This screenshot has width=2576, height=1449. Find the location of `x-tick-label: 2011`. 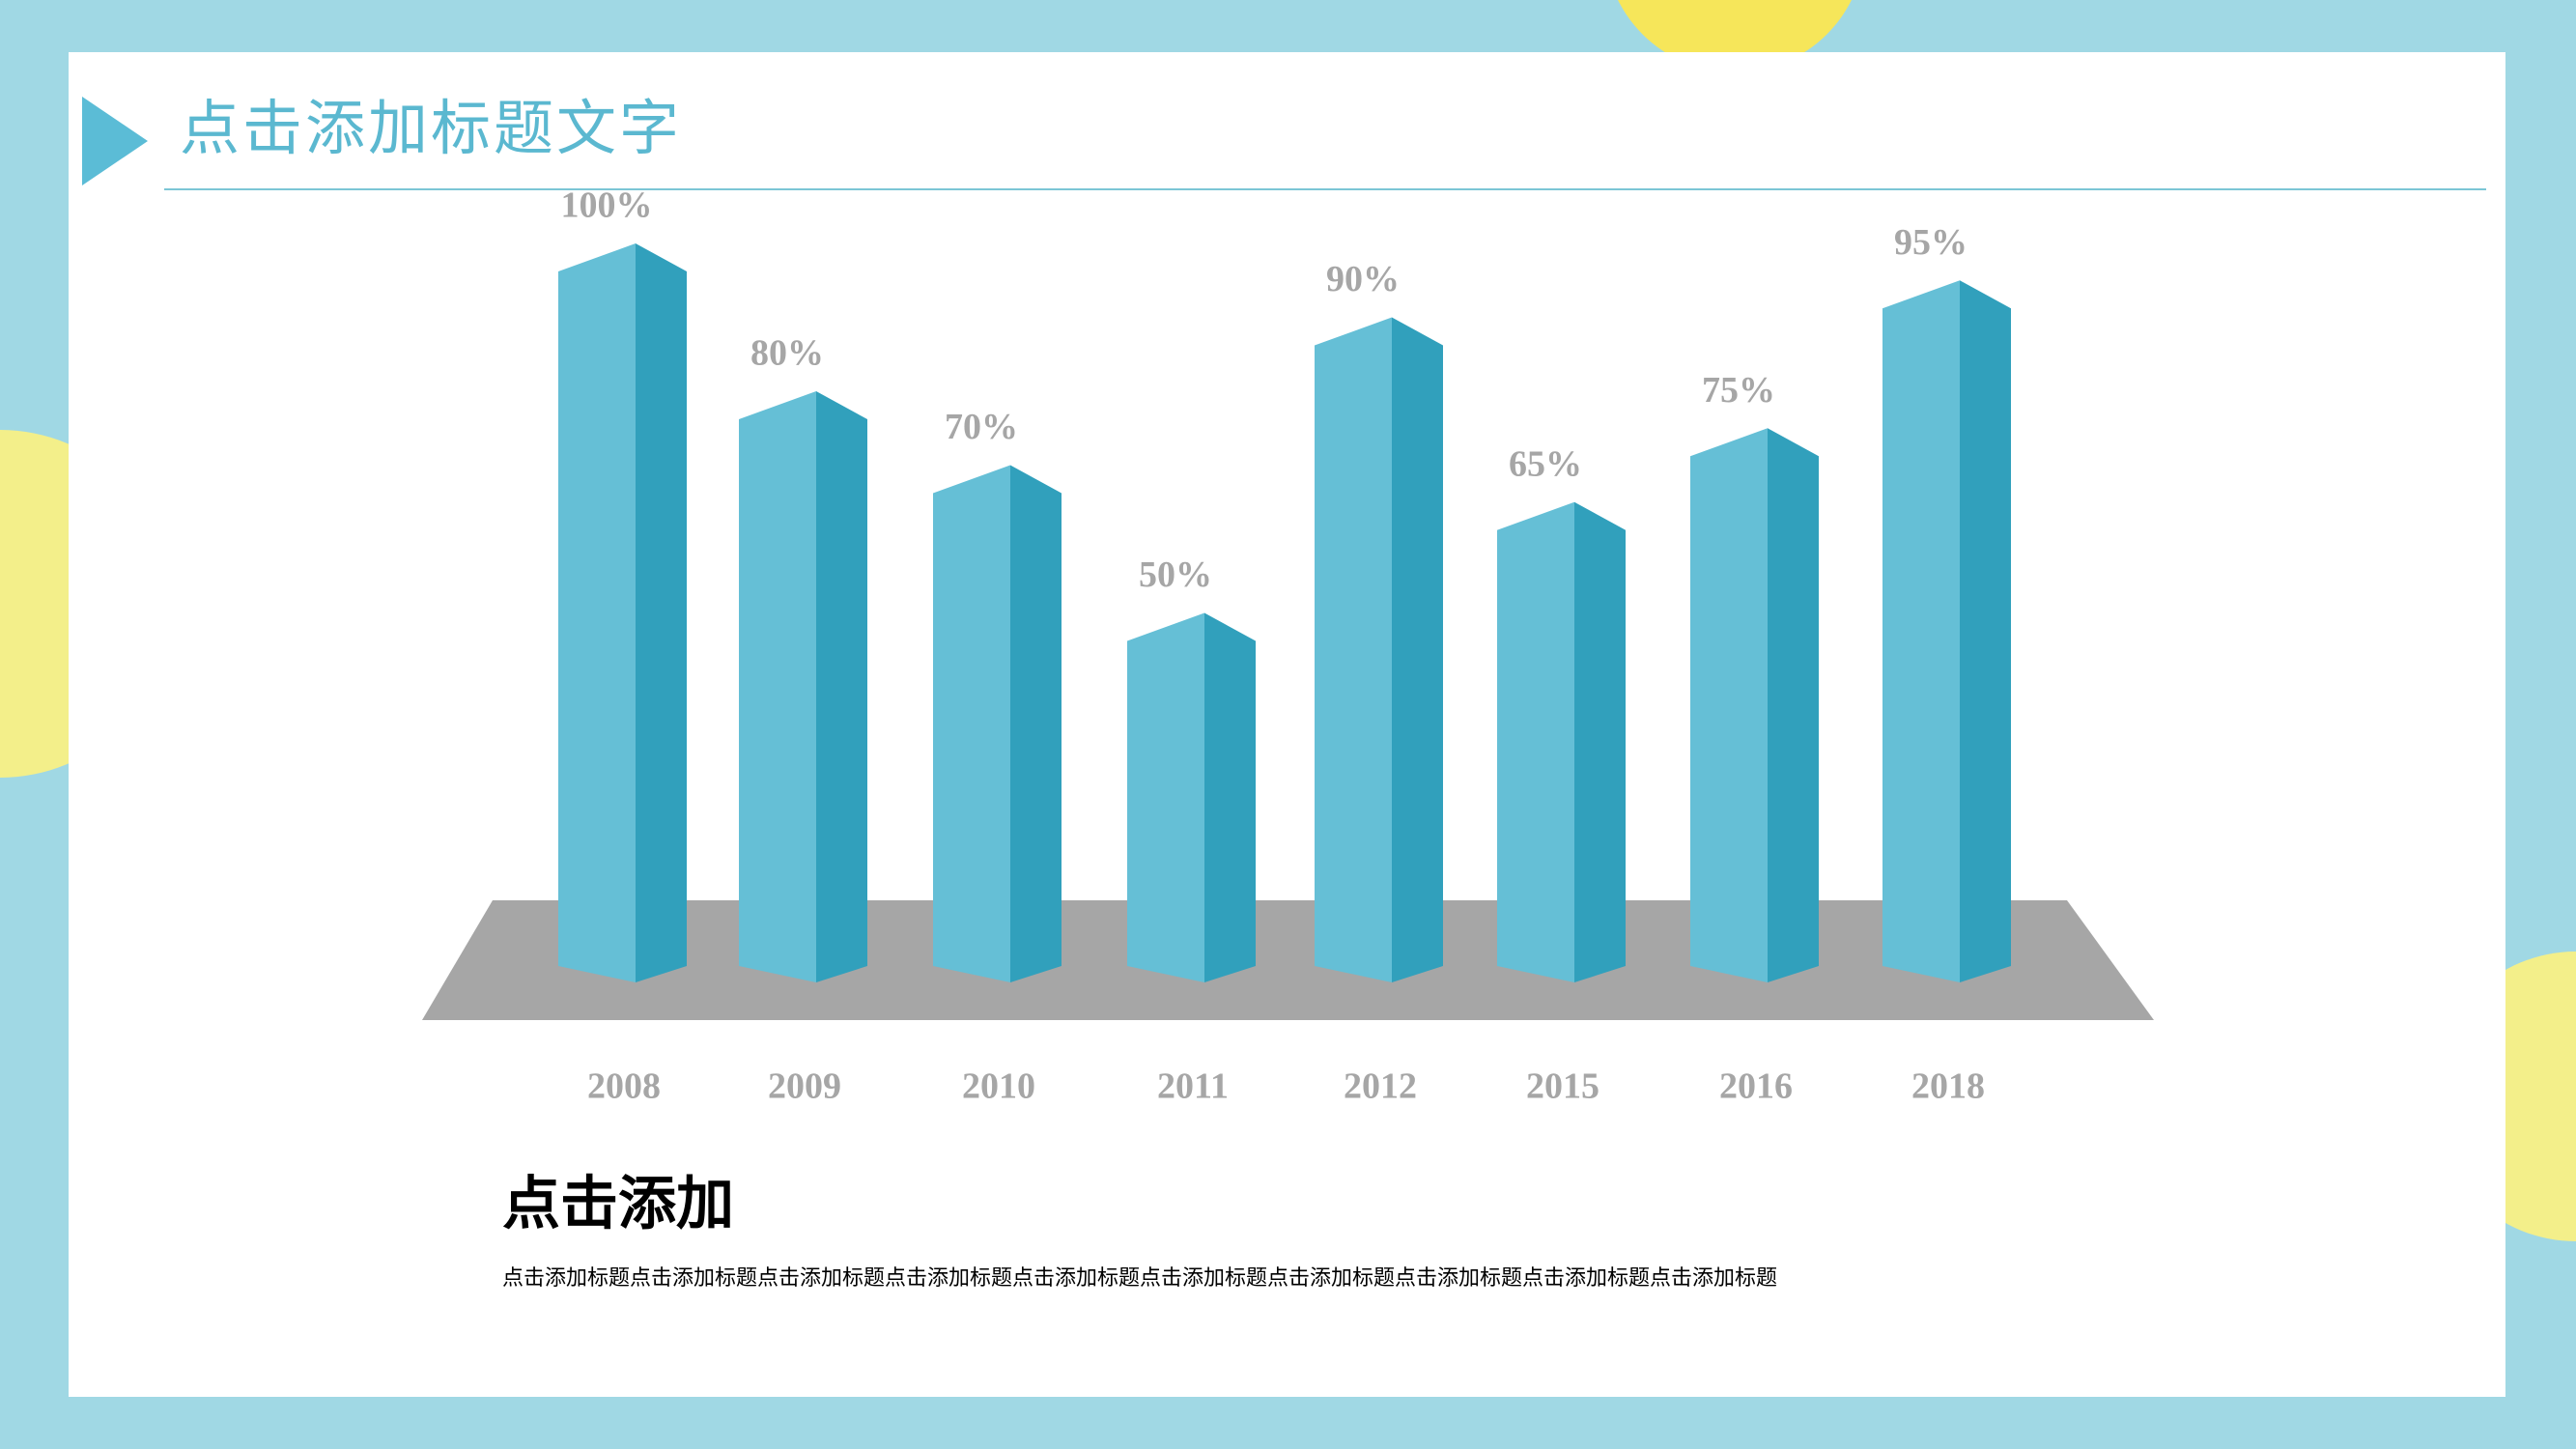

x-tick-label: 2011 is located at coordinates (1193, 1086).